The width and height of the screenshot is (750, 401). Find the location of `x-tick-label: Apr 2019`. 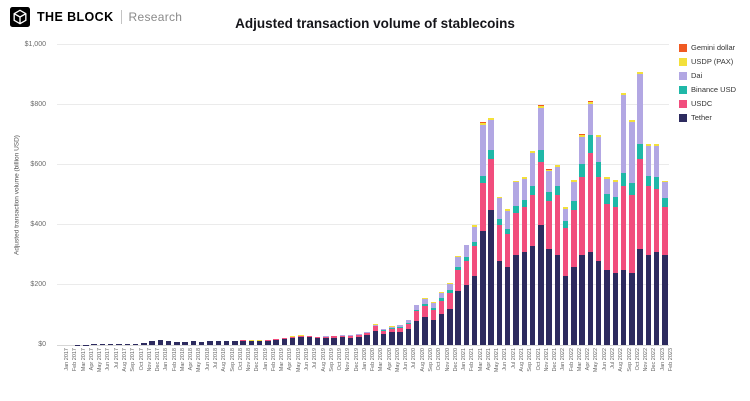

x-tick-label: Apr 2019 is located at coordinates (290, 359).